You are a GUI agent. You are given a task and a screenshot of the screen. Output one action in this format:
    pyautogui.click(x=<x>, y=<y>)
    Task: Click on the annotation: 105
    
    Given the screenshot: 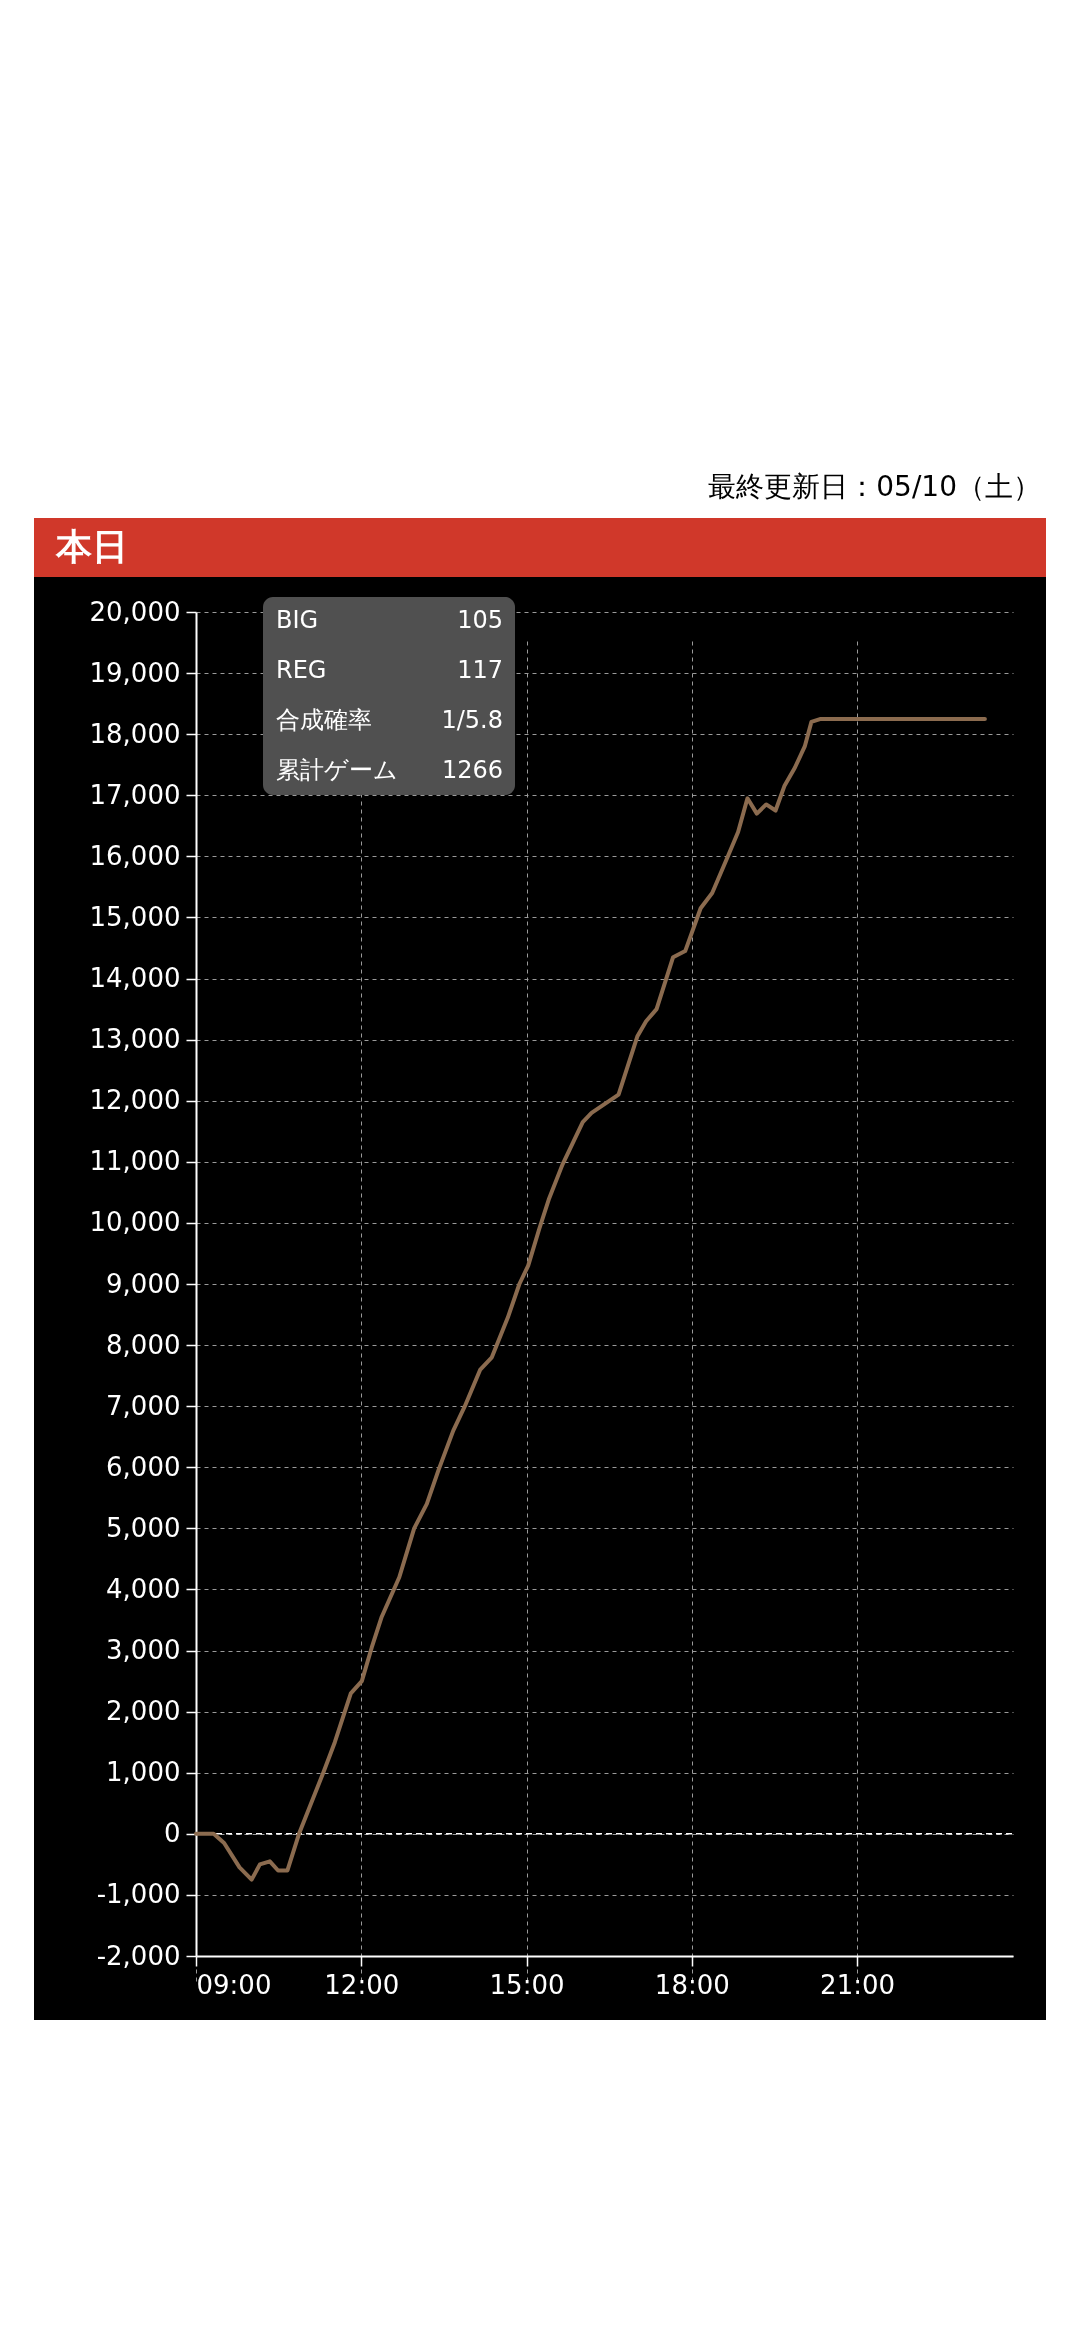 What is the action you would take?
    pyautogui.click(x=480, y=620)
    